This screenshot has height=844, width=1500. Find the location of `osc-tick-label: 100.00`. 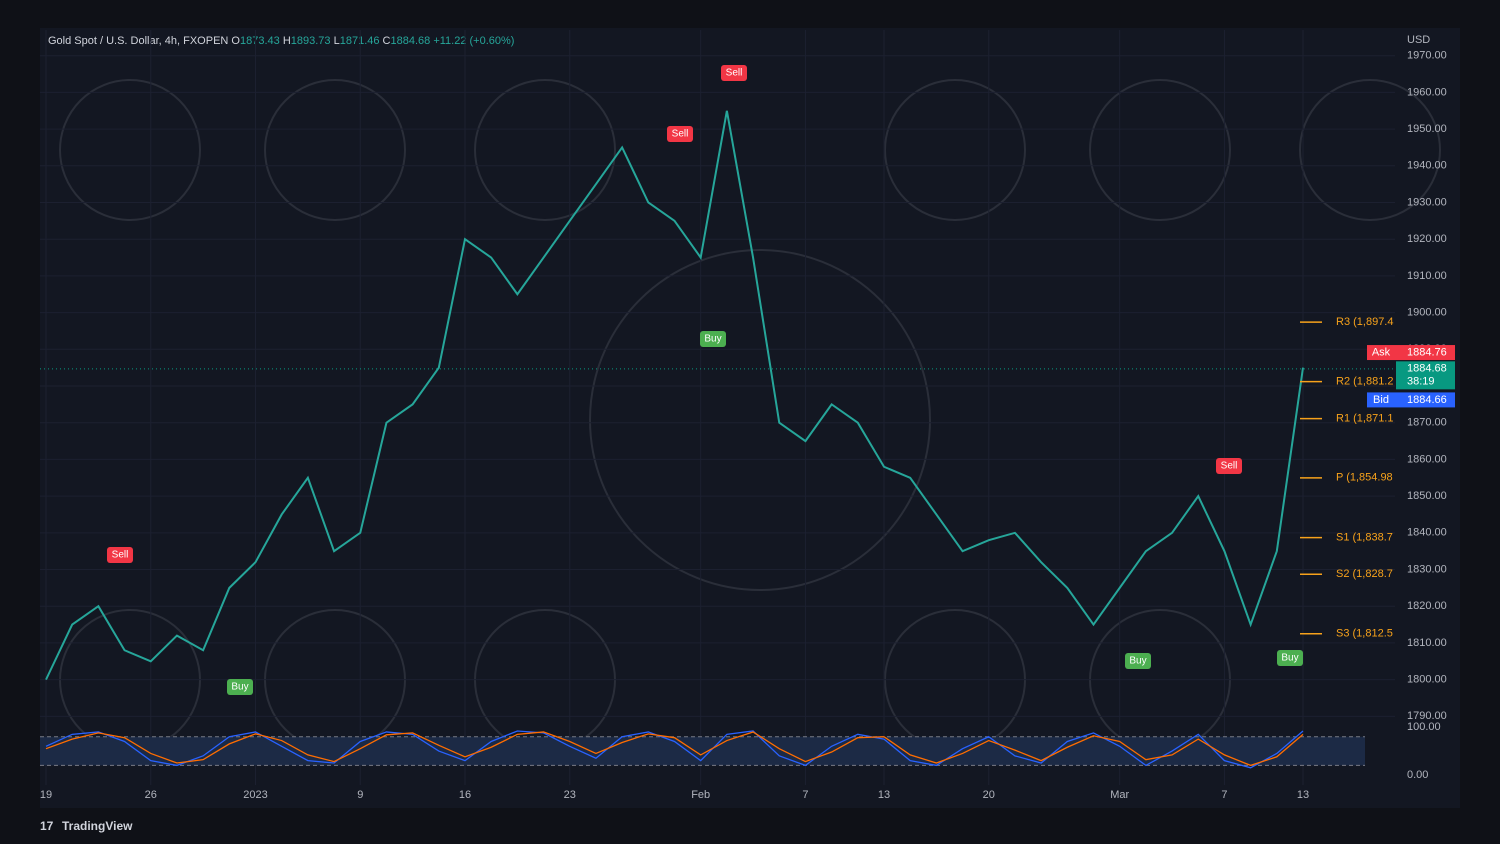

osc-tick-label: 100.00 is located at coordinates (1424, 727).